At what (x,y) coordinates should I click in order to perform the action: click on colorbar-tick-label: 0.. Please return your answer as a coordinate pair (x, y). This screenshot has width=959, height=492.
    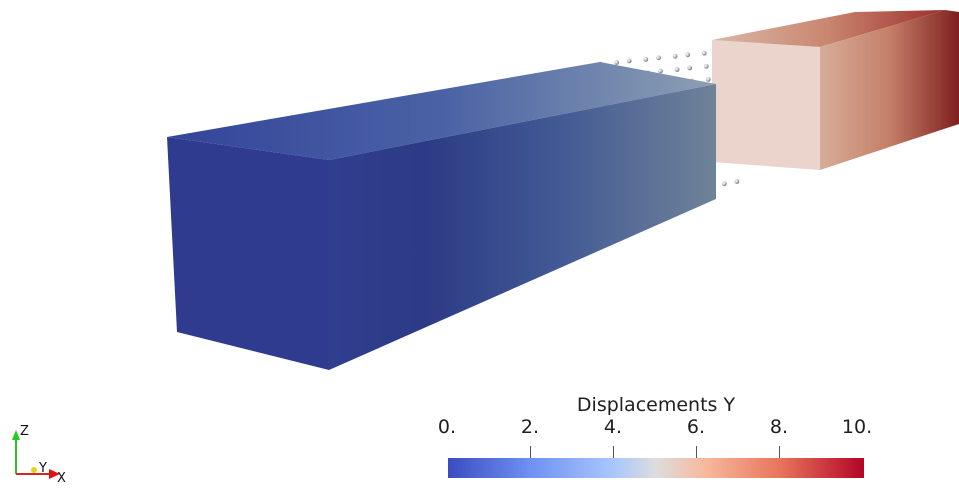
    Looking at the image, I should click on (447, 427).